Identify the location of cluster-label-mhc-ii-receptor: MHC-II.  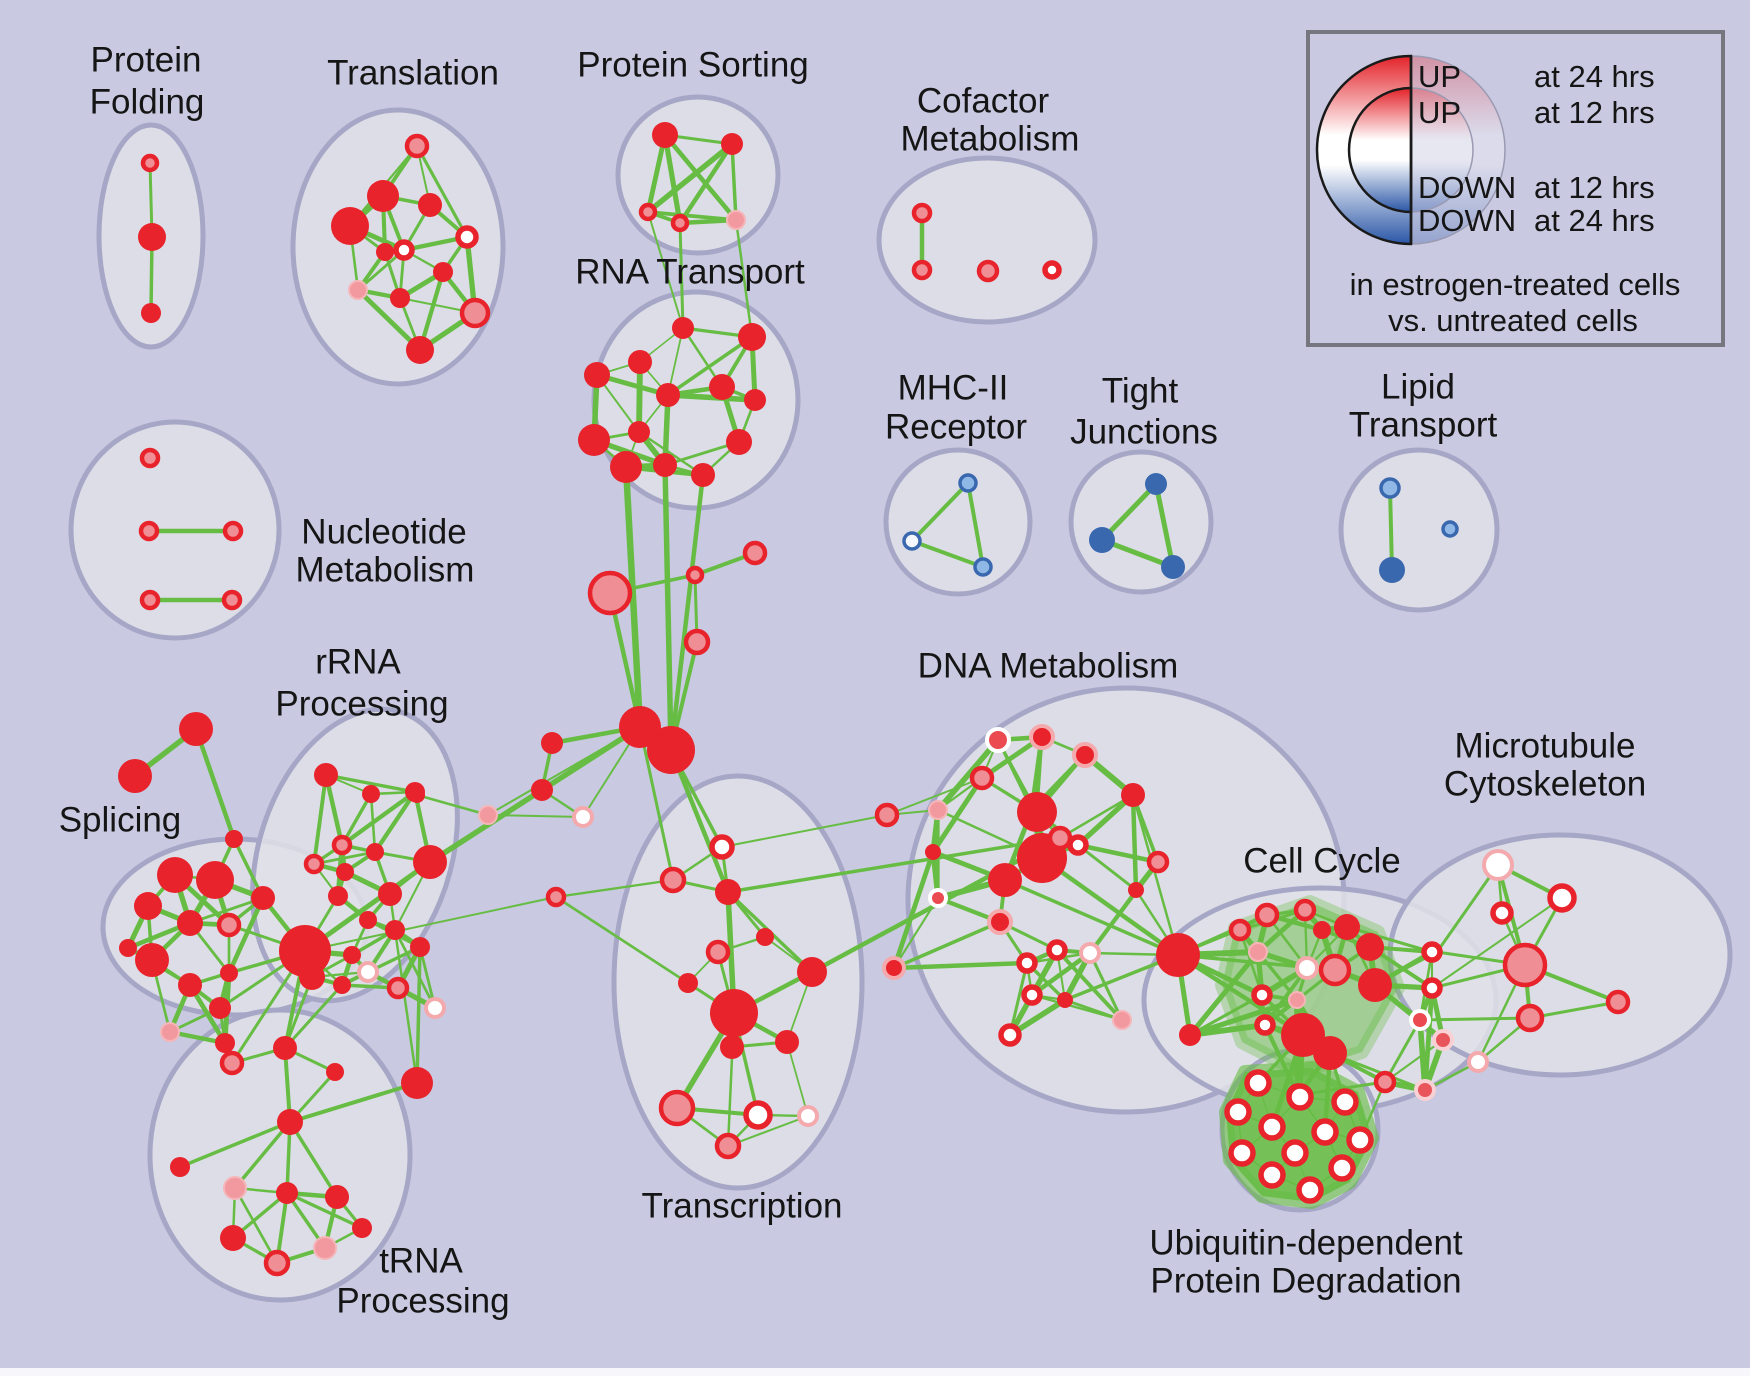
(953, 387).